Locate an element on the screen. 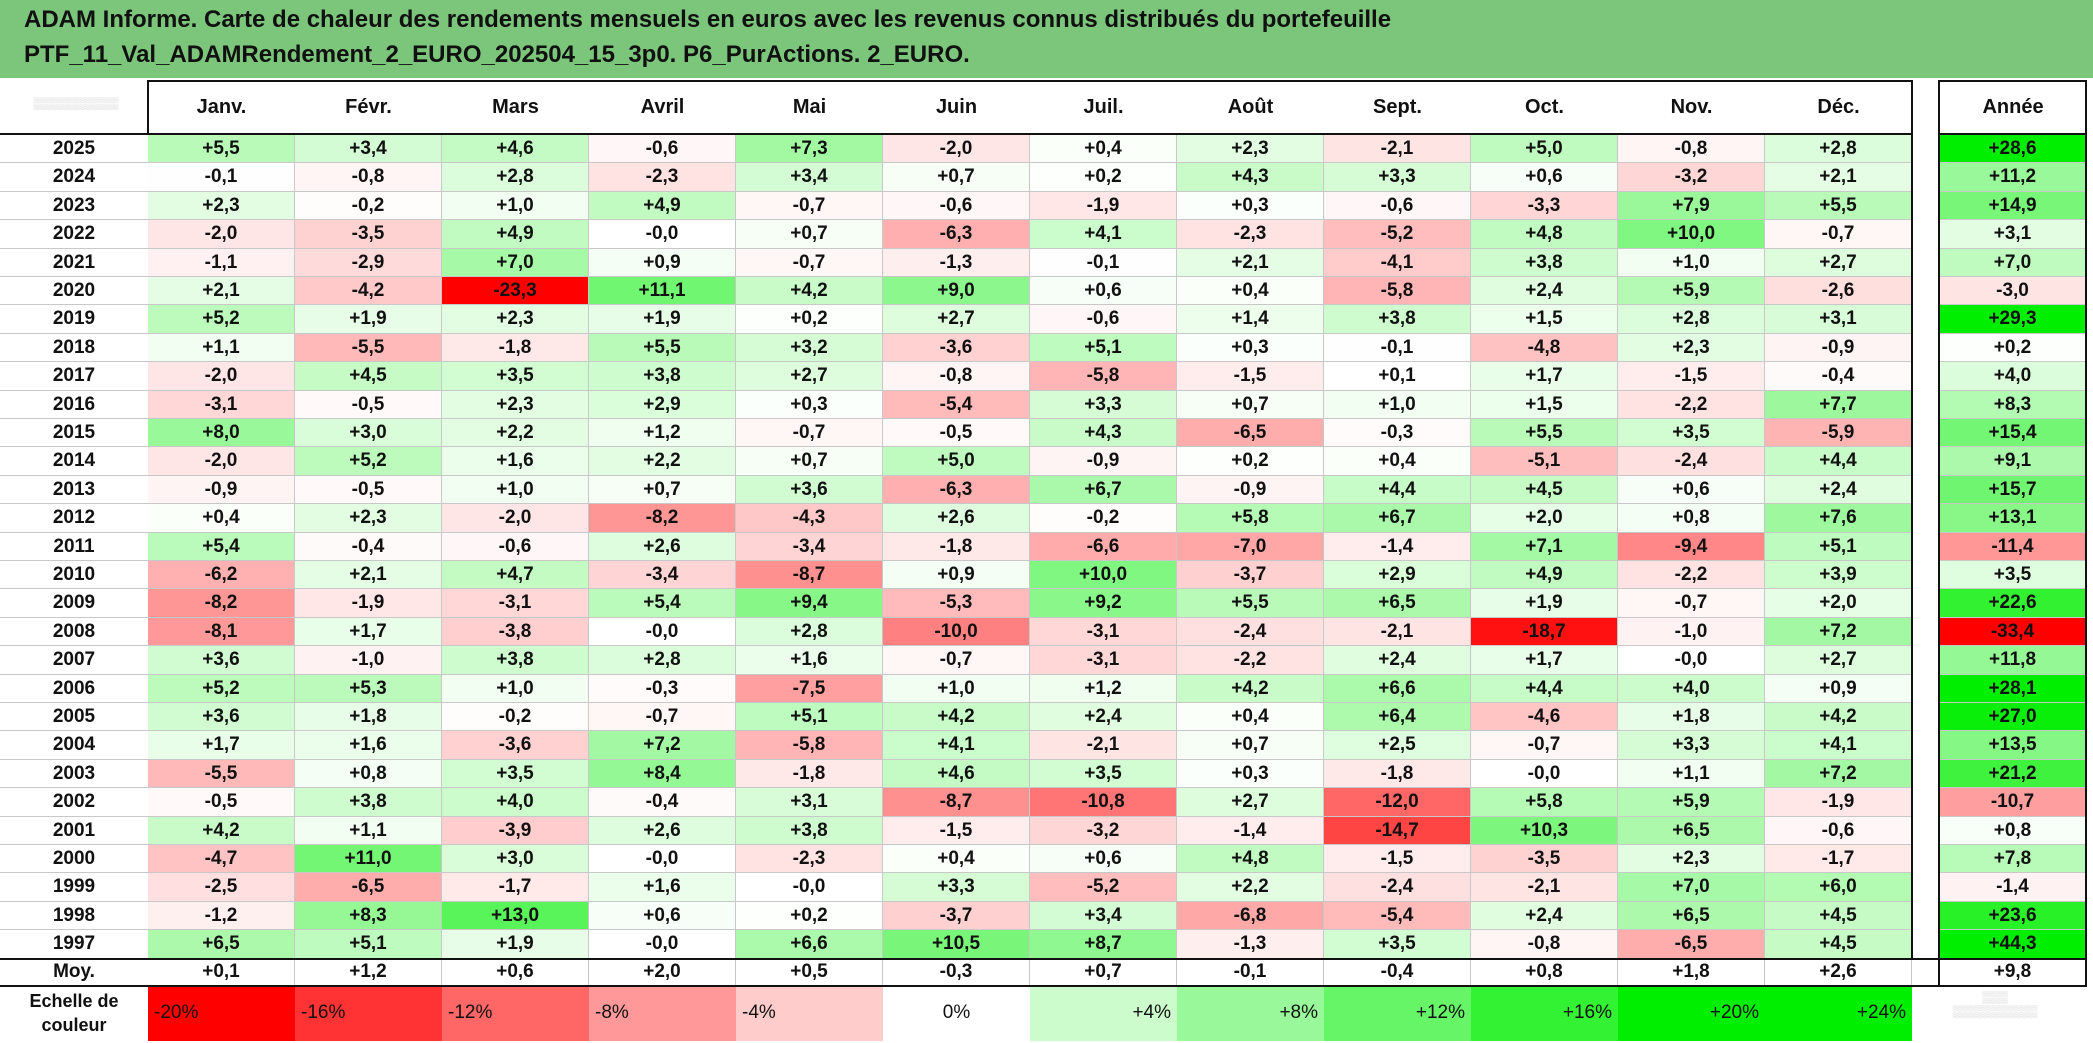  heat-cell: +2,3 is located at coordinates (221, 206).